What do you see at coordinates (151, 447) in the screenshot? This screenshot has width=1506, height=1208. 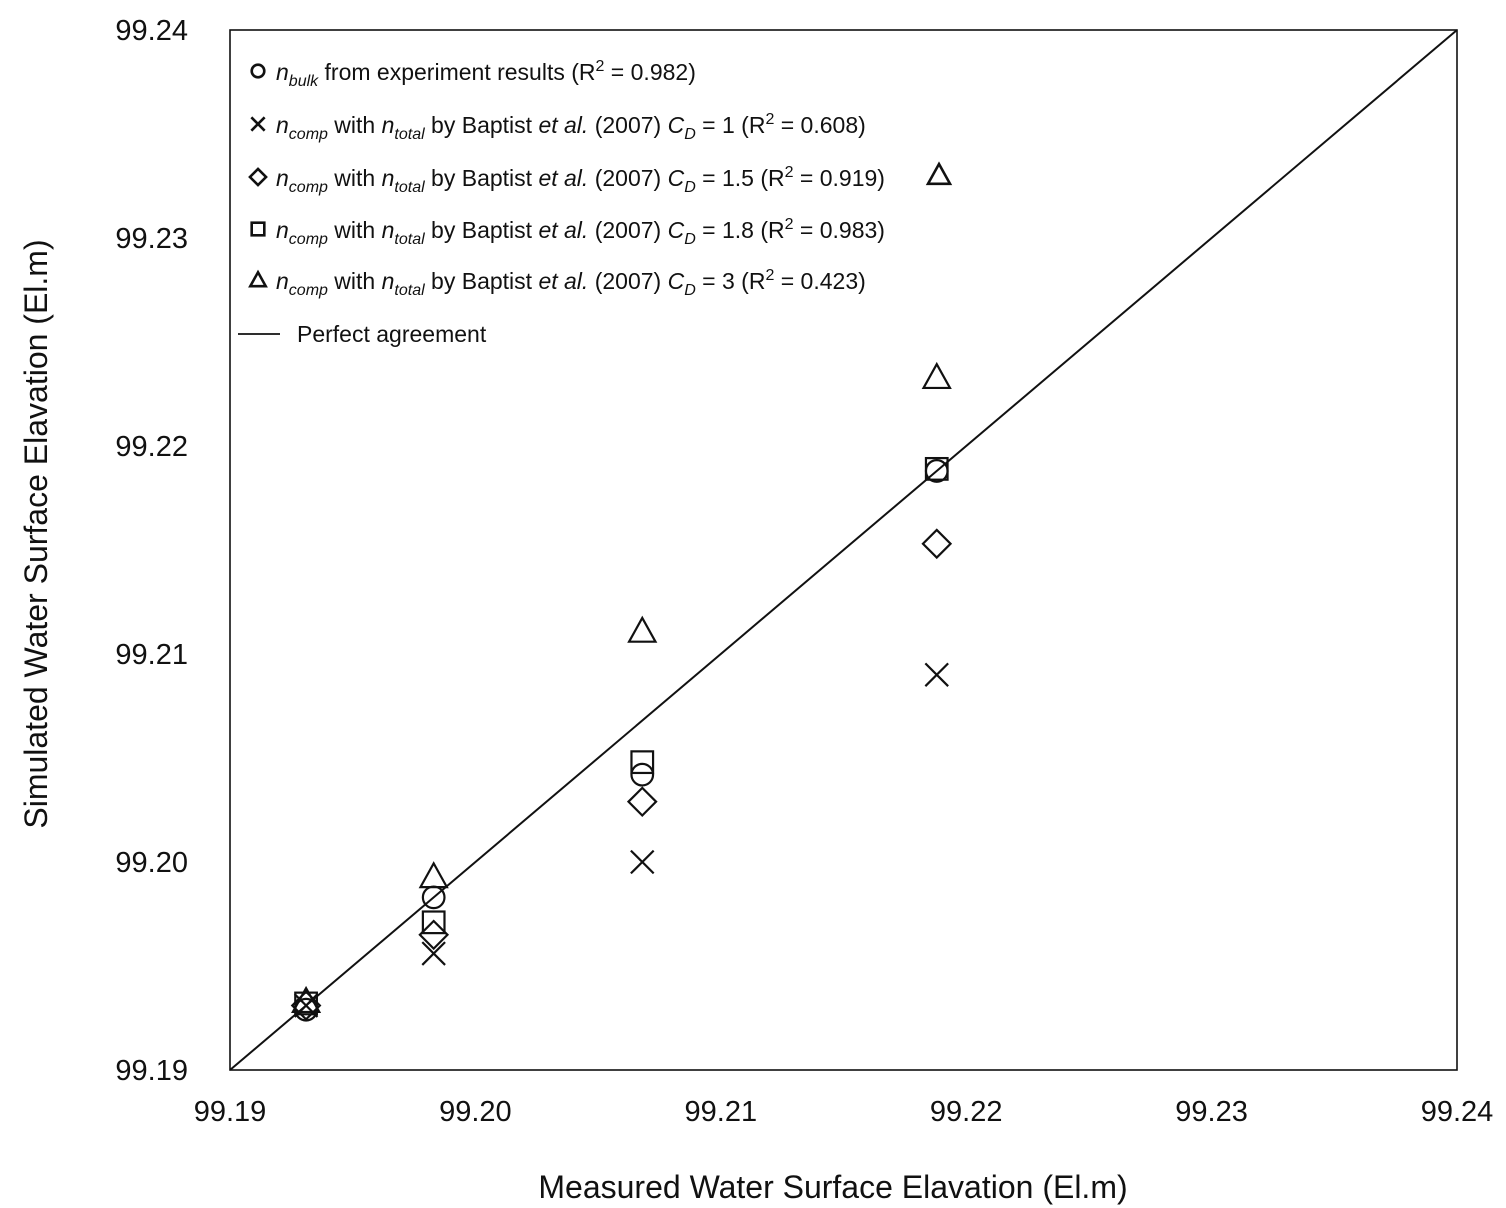 I see `y-tick-label: 99.22` at bounding box center [151, 447].